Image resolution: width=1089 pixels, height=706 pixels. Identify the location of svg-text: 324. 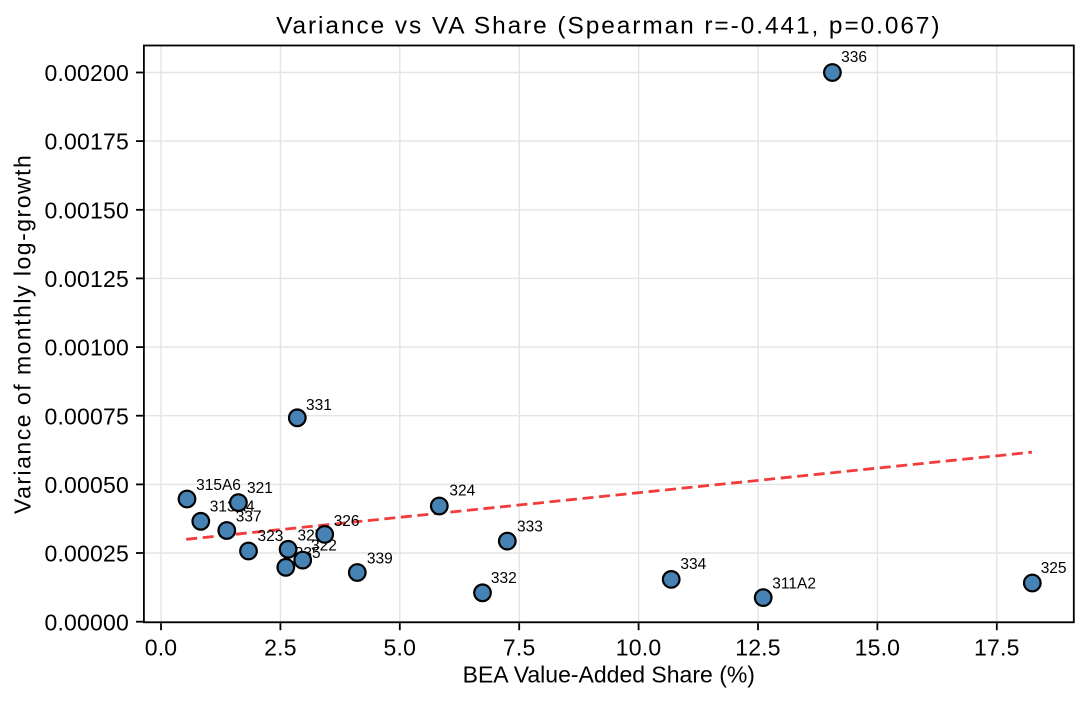
(462, 491).